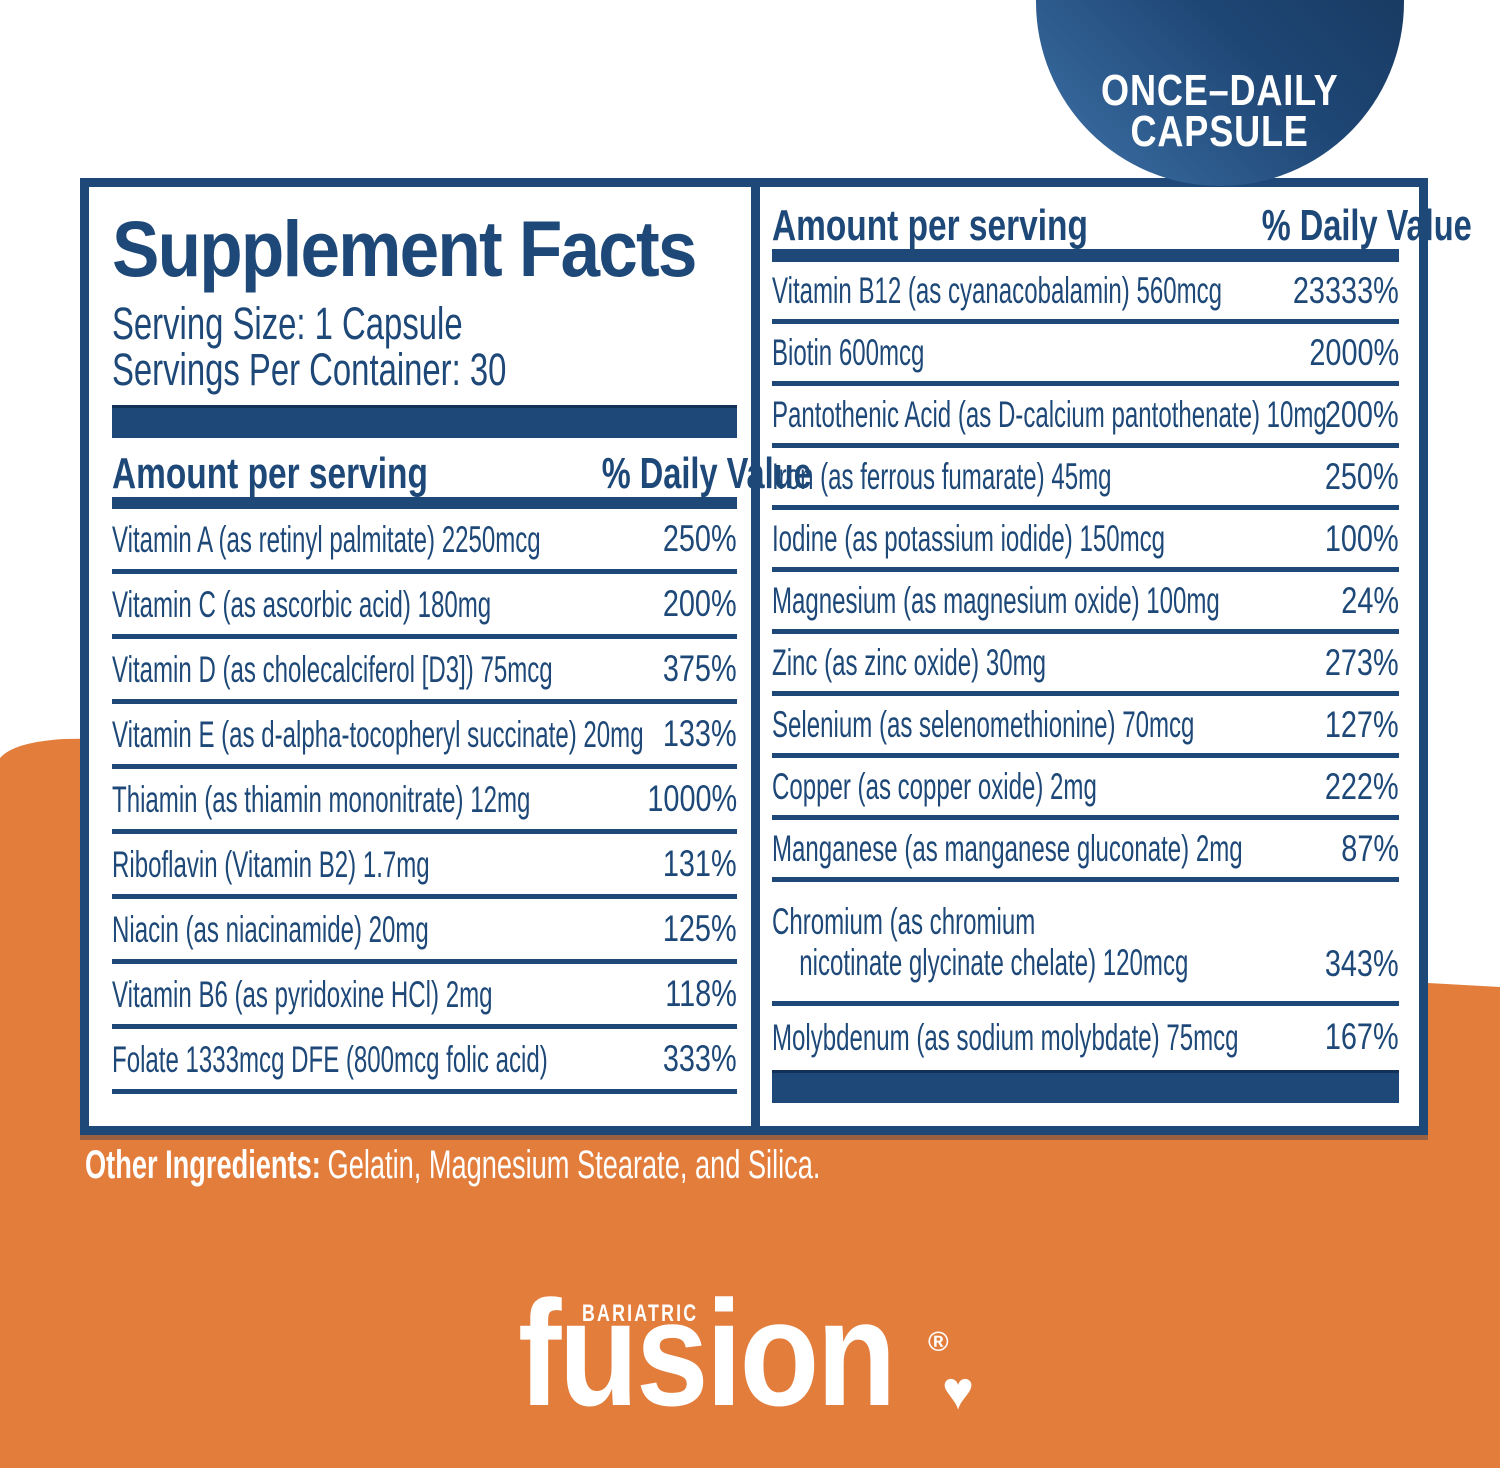 This screenshot has height=1468, width=1500. I want to click on nutrient-name: Copper (as copper oxide) 2mg, so click(934, 786).